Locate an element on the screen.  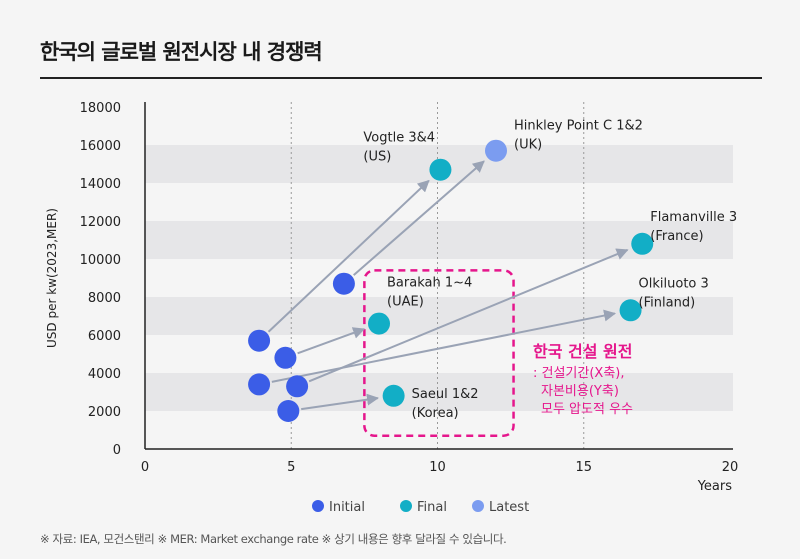
point-label: Flamanville 3 is located at coordinates (693, 217).